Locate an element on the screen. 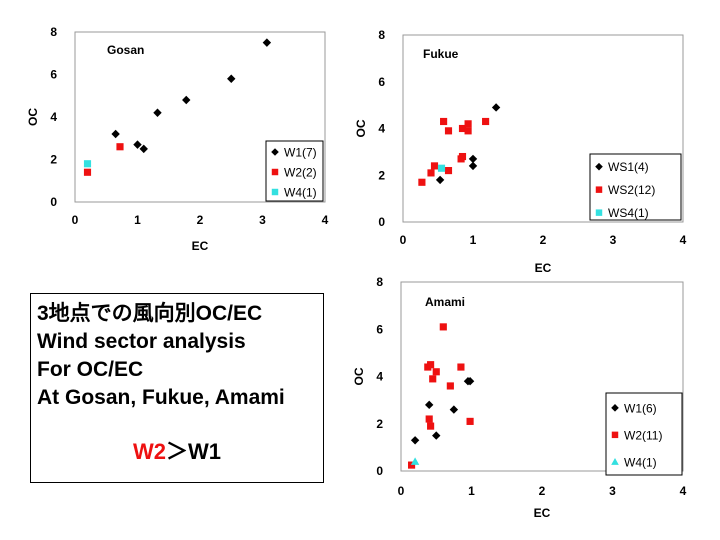 This screenshot has height=540, width=720. conclusion: W2＞W1 is located at coordinates (177, 450).